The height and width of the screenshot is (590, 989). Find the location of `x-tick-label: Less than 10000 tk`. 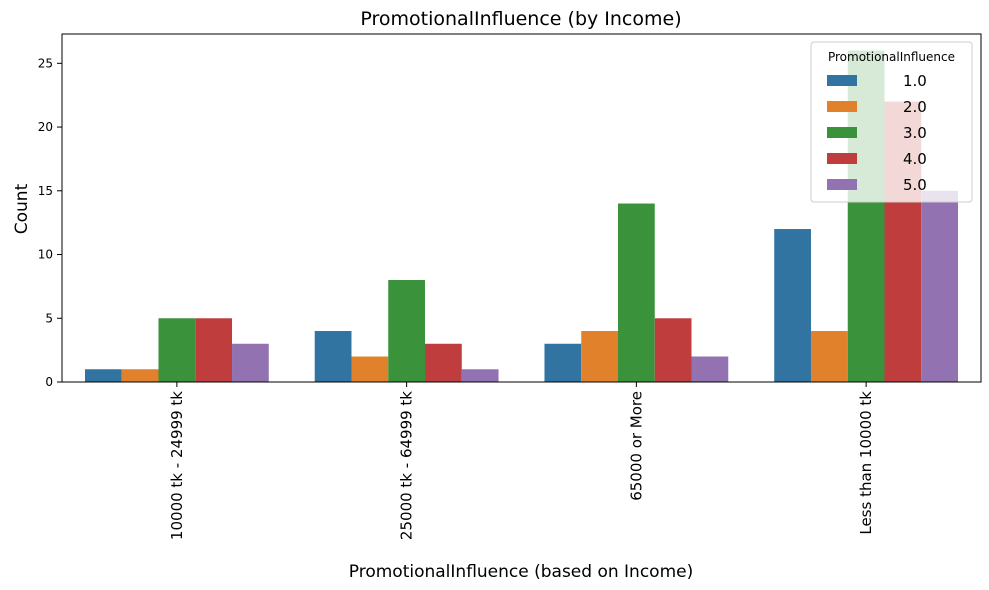

x-tick-label: Less than 10000 tk is located at coordinates (866, 463).